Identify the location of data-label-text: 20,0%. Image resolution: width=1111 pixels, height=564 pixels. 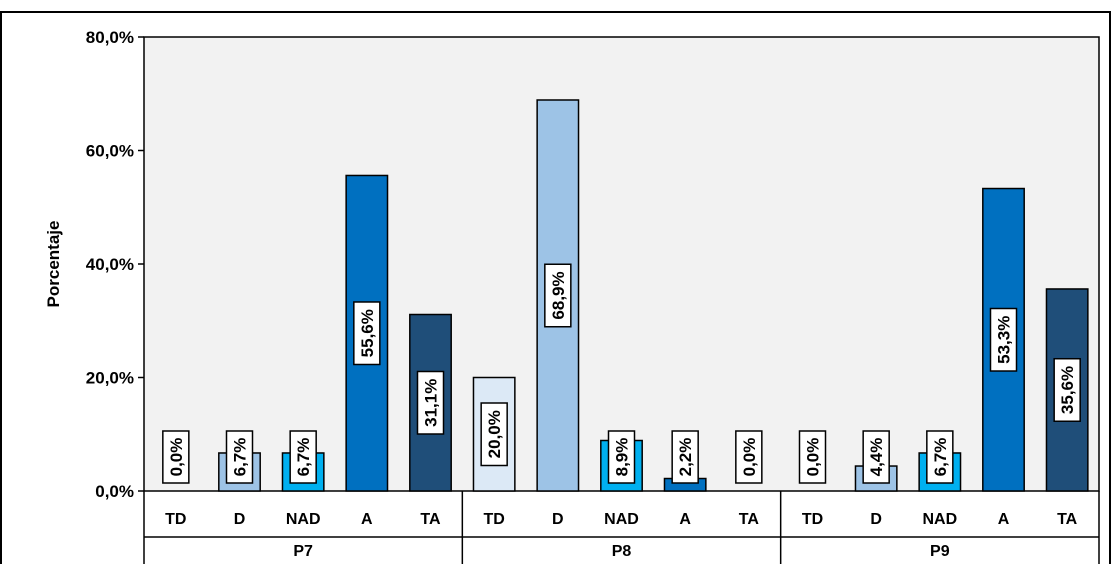
(494, 434).